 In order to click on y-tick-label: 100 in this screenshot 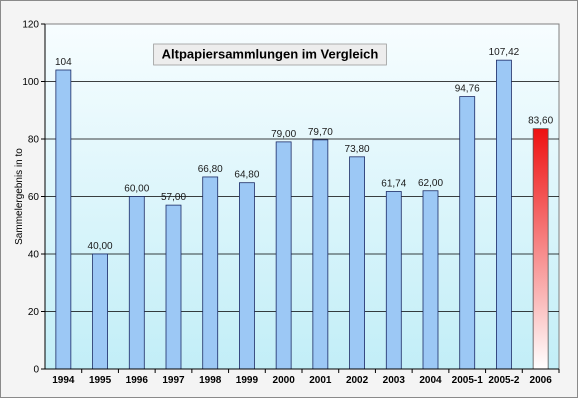, I will do `click(30, 82)`.